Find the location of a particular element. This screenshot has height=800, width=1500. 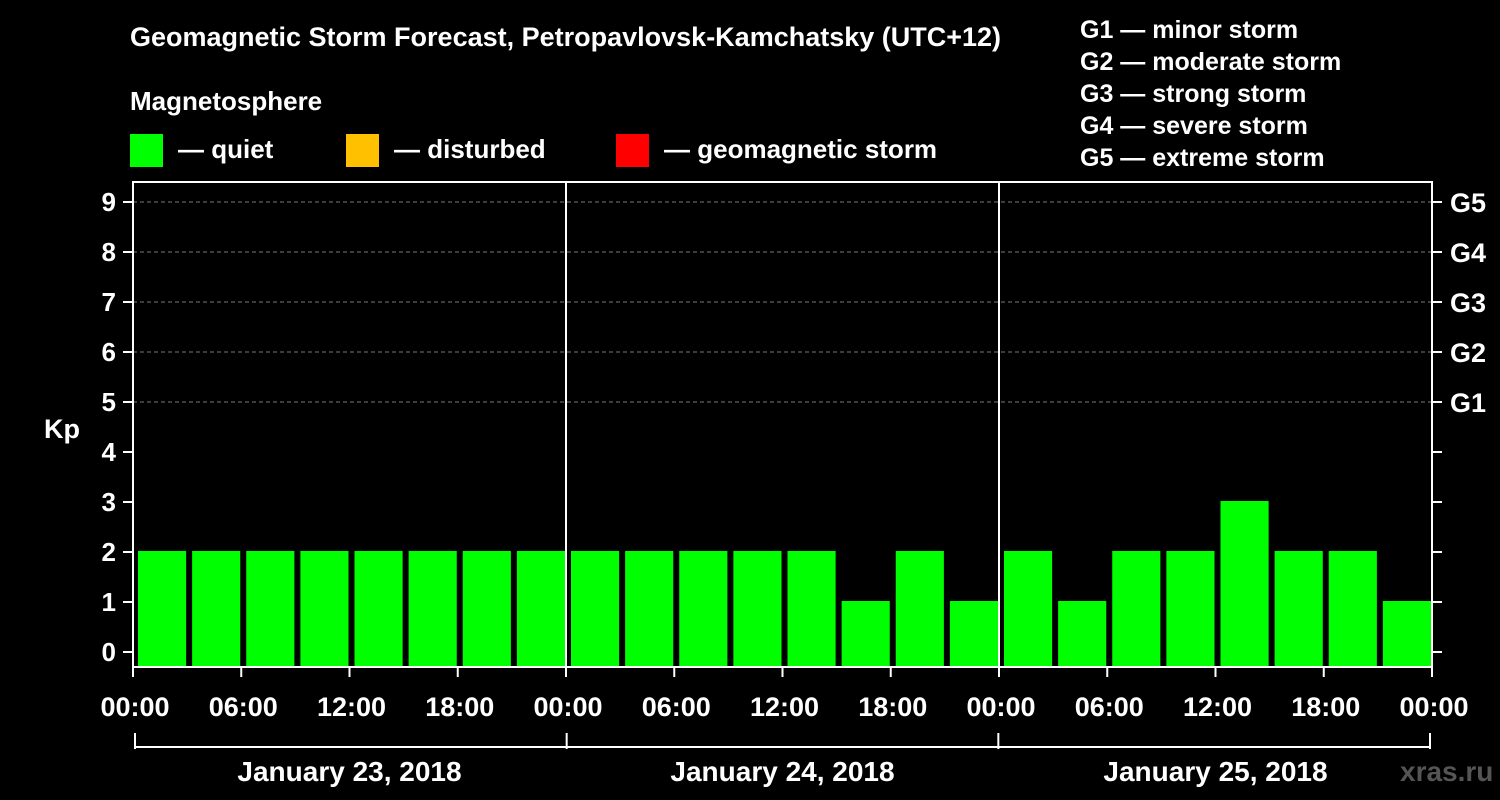

g-legend-item: G2 — moderate storm is located at coordinates (1211, 62).